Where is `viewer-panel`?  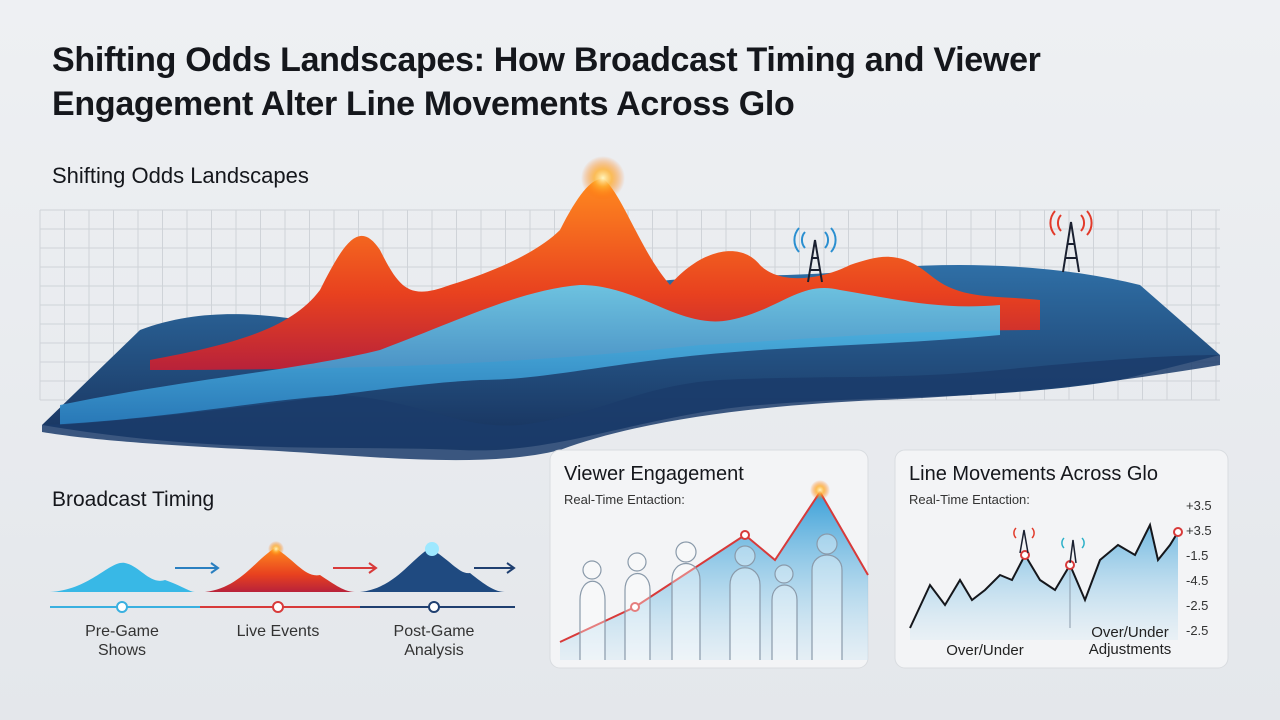 viewer-panel is located at coordinates (709, 559).